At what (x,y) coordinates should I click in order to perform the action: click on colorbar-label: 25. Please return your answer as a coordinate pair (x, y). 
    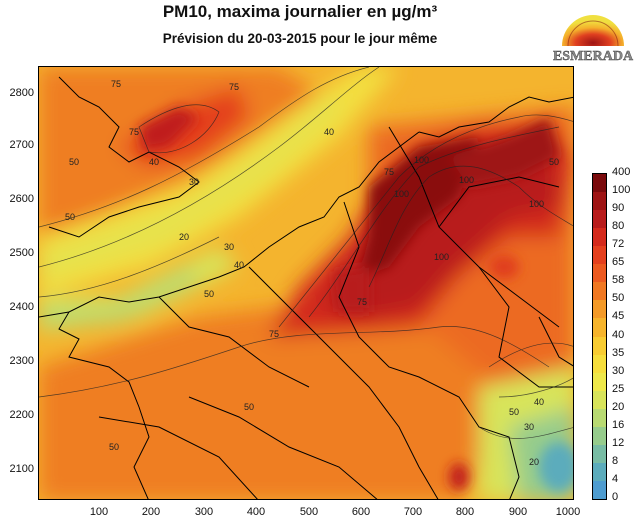
    Looking at the image, I should click on (618, 388).